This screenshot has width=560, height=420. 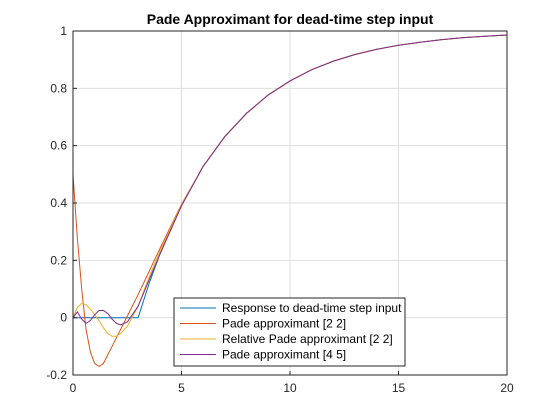 What do you see at coordinates (58, 203) in the screenshot?
I see `y-tick-label: 0.4` at bounding box center [58, 203].